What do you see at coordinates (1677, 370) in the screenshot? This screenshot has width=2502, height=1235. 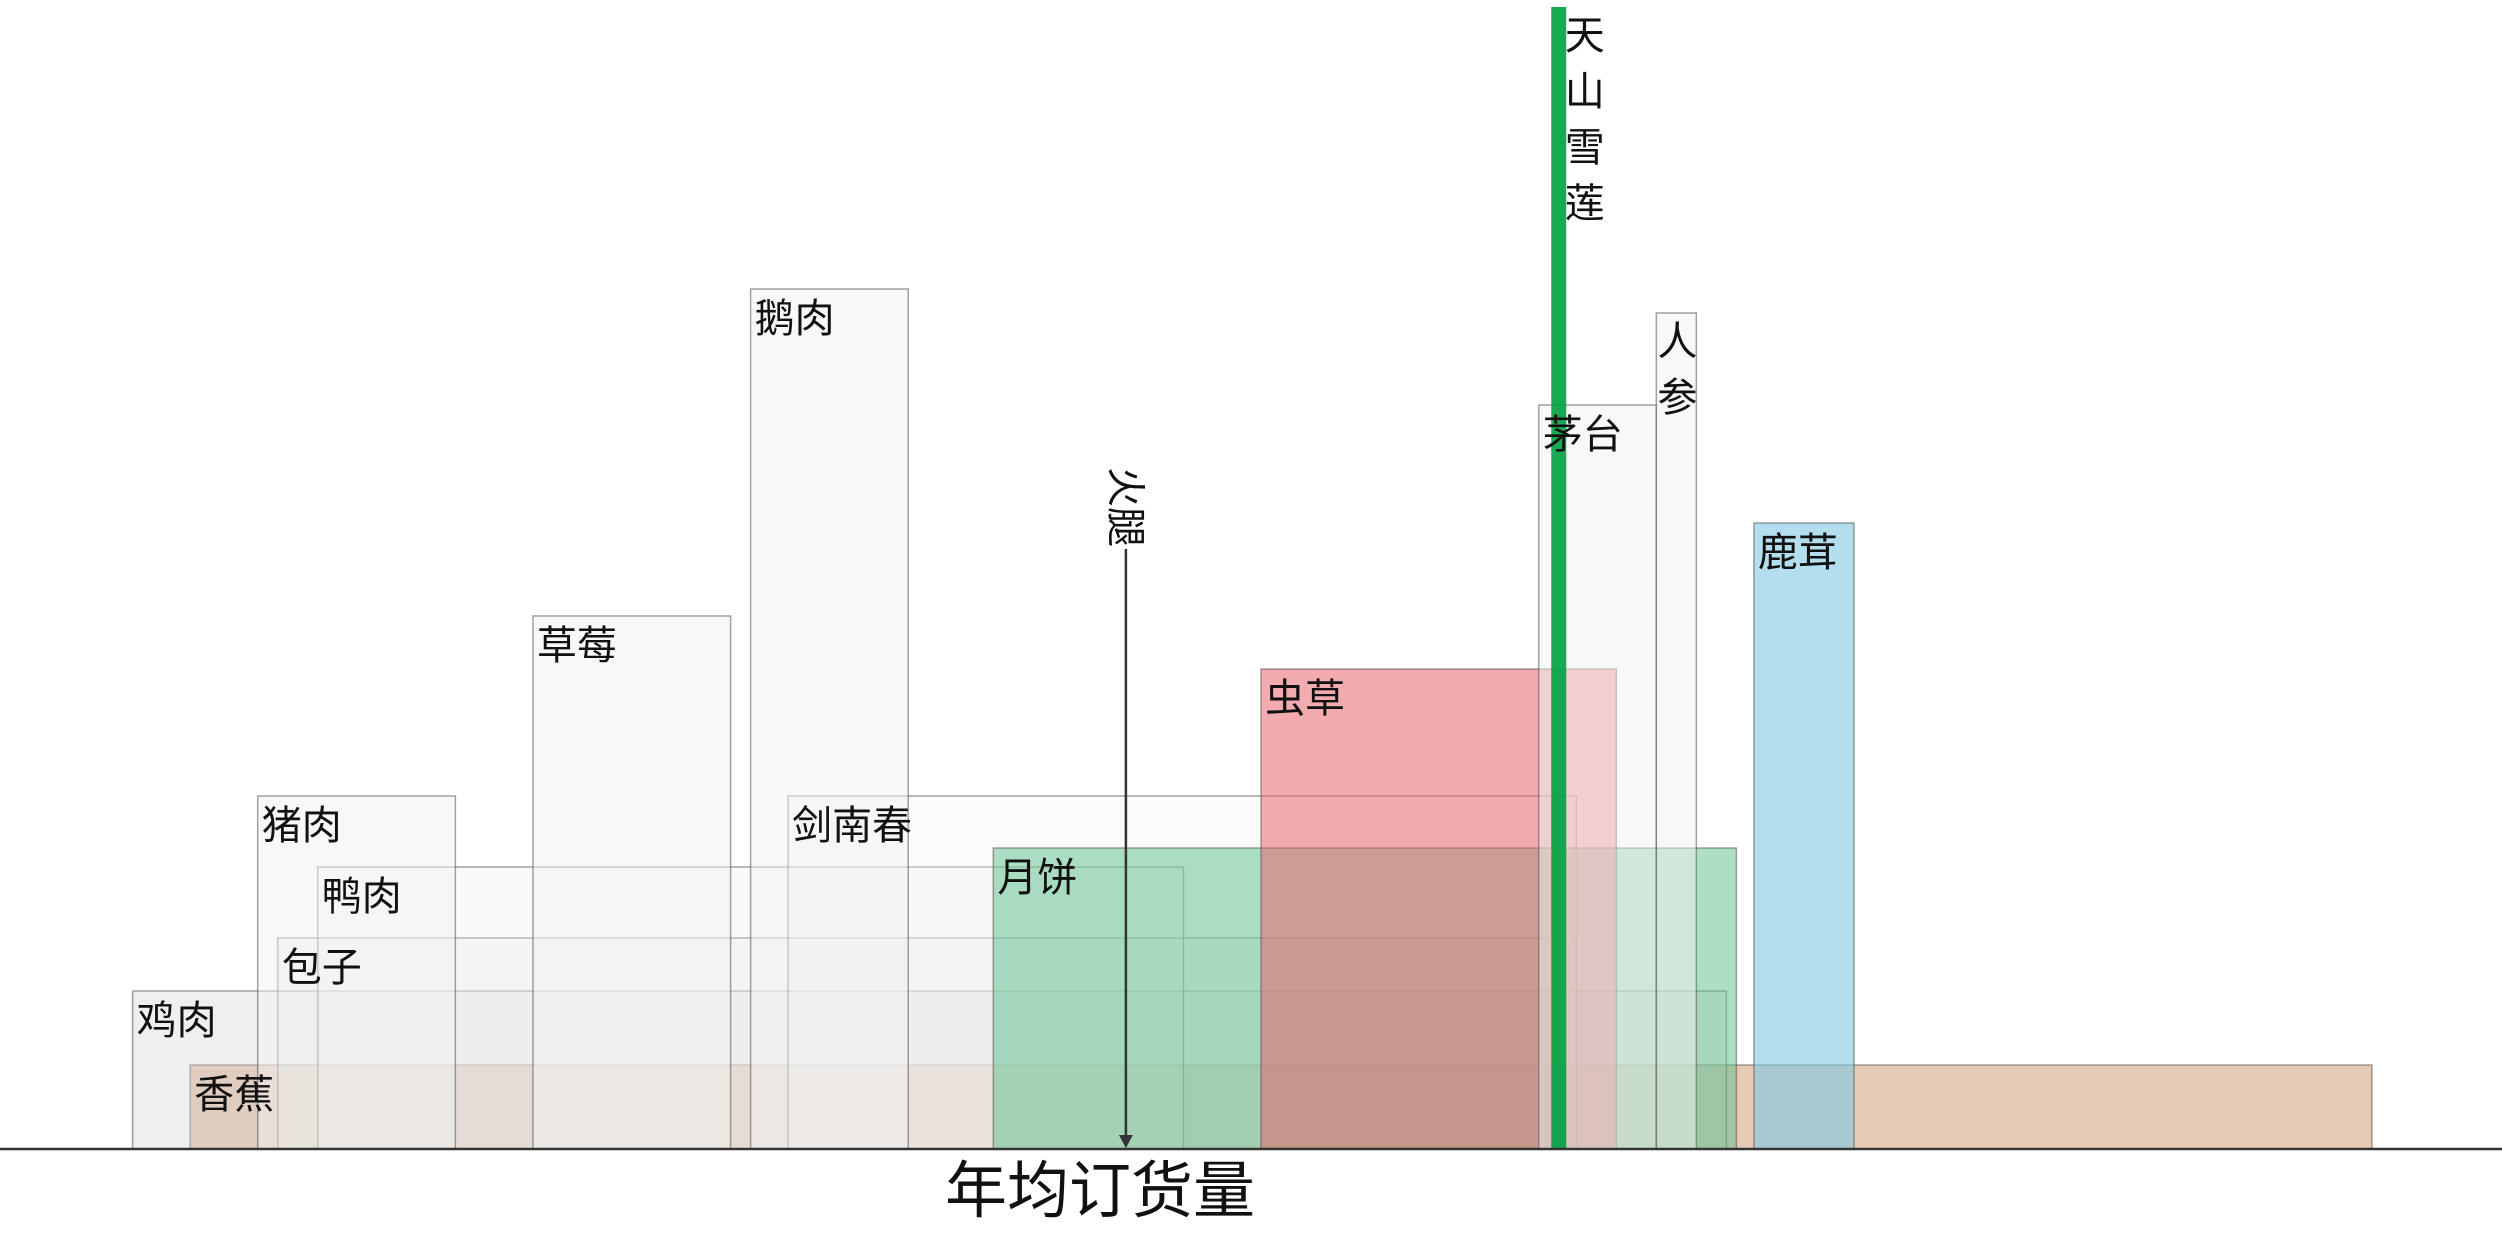 I see `bar-label-11: 人参` at bounding box center [1677, 370].